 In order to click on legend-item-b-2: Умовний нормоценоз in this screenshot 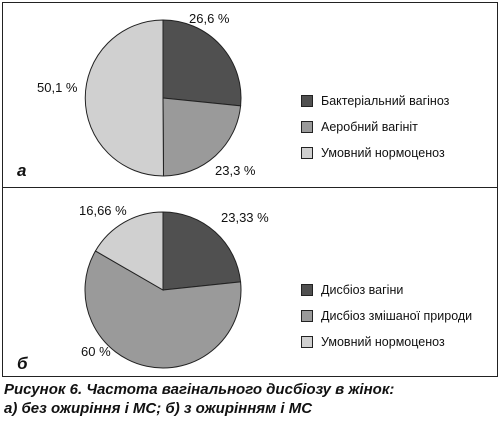, I will do `click(386, 342)`.